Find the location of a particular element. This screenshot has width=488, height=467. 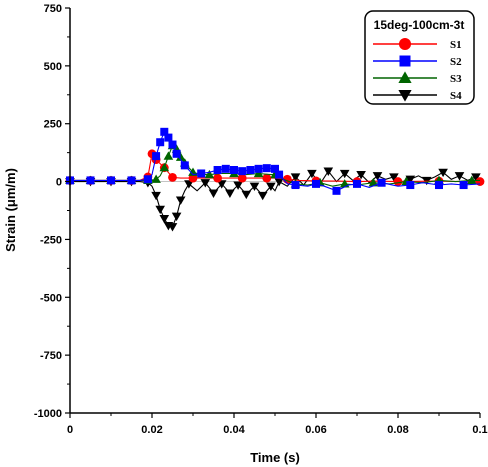

legend-item-s3: S3 is located at coordinates (417, 78).